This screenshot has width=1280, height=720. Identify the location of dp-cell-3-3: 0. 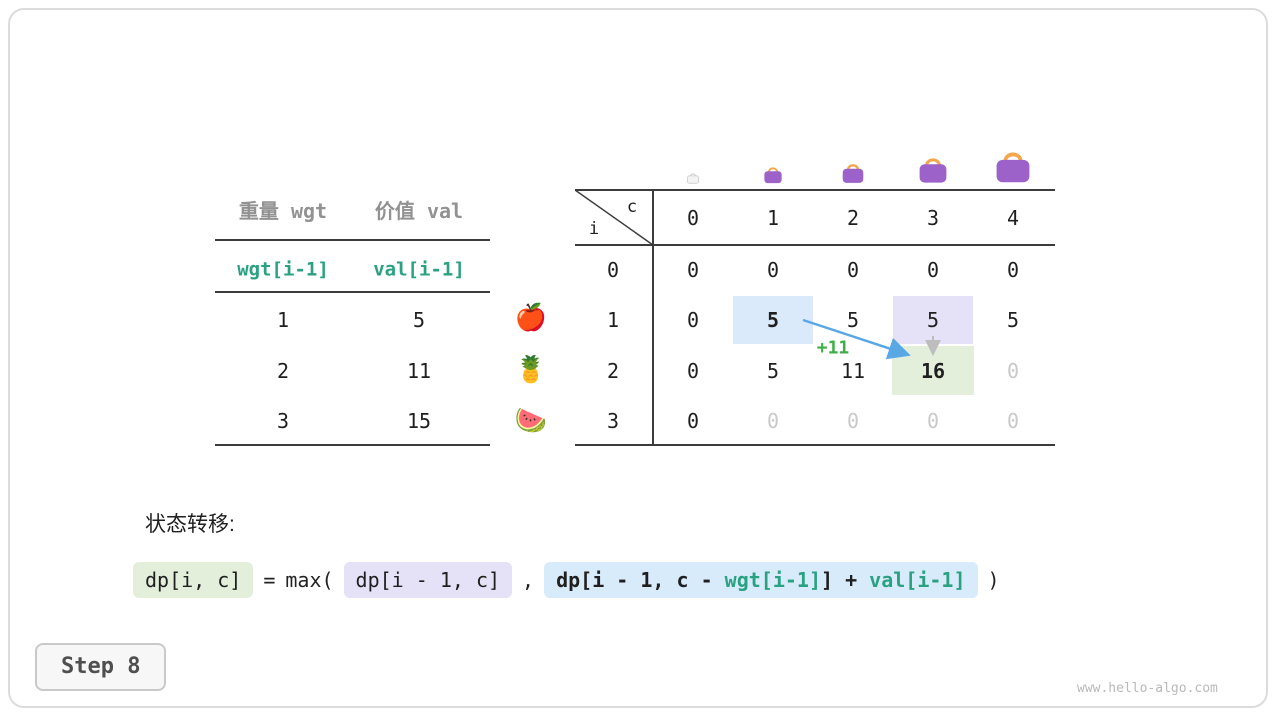
(933, 421).